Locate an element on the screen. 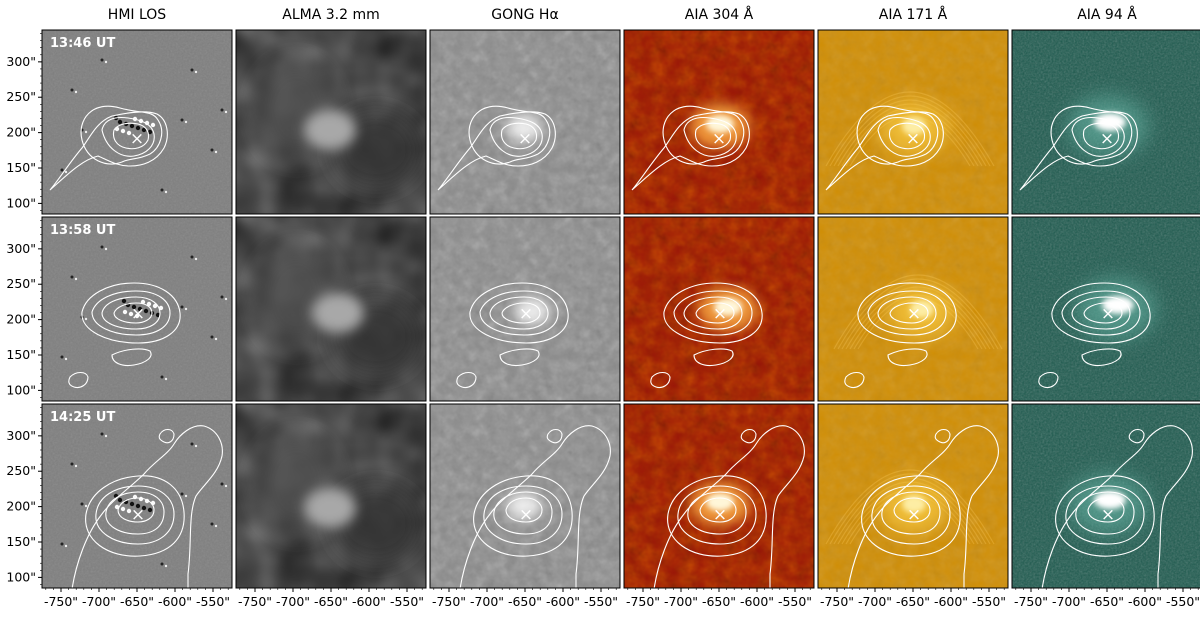 The image size is (1200, 618). y-tick-label: 150" is located at coordinates (21, 354).